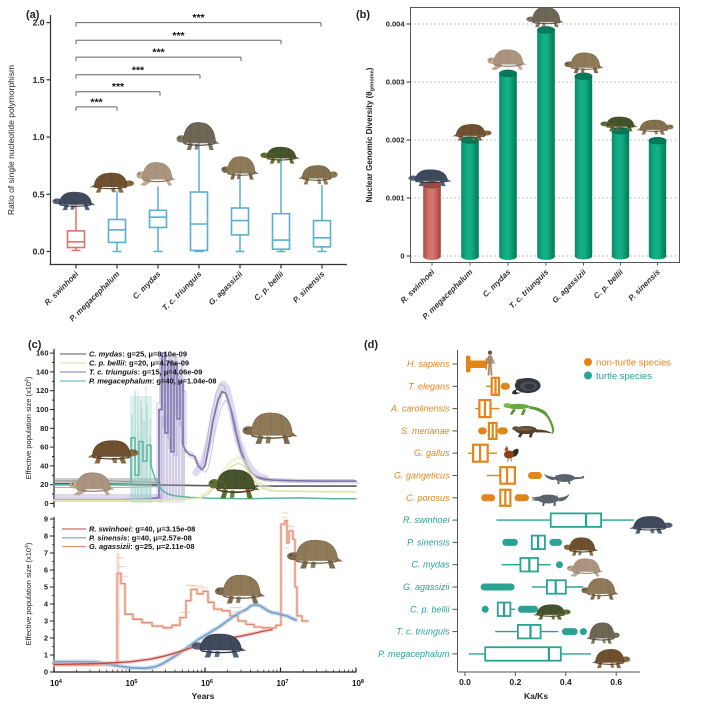  What do you see at coordinates (624, 376) in the screenshot?
I see `svg-text: turtle species` at bounding box center [624, 376].